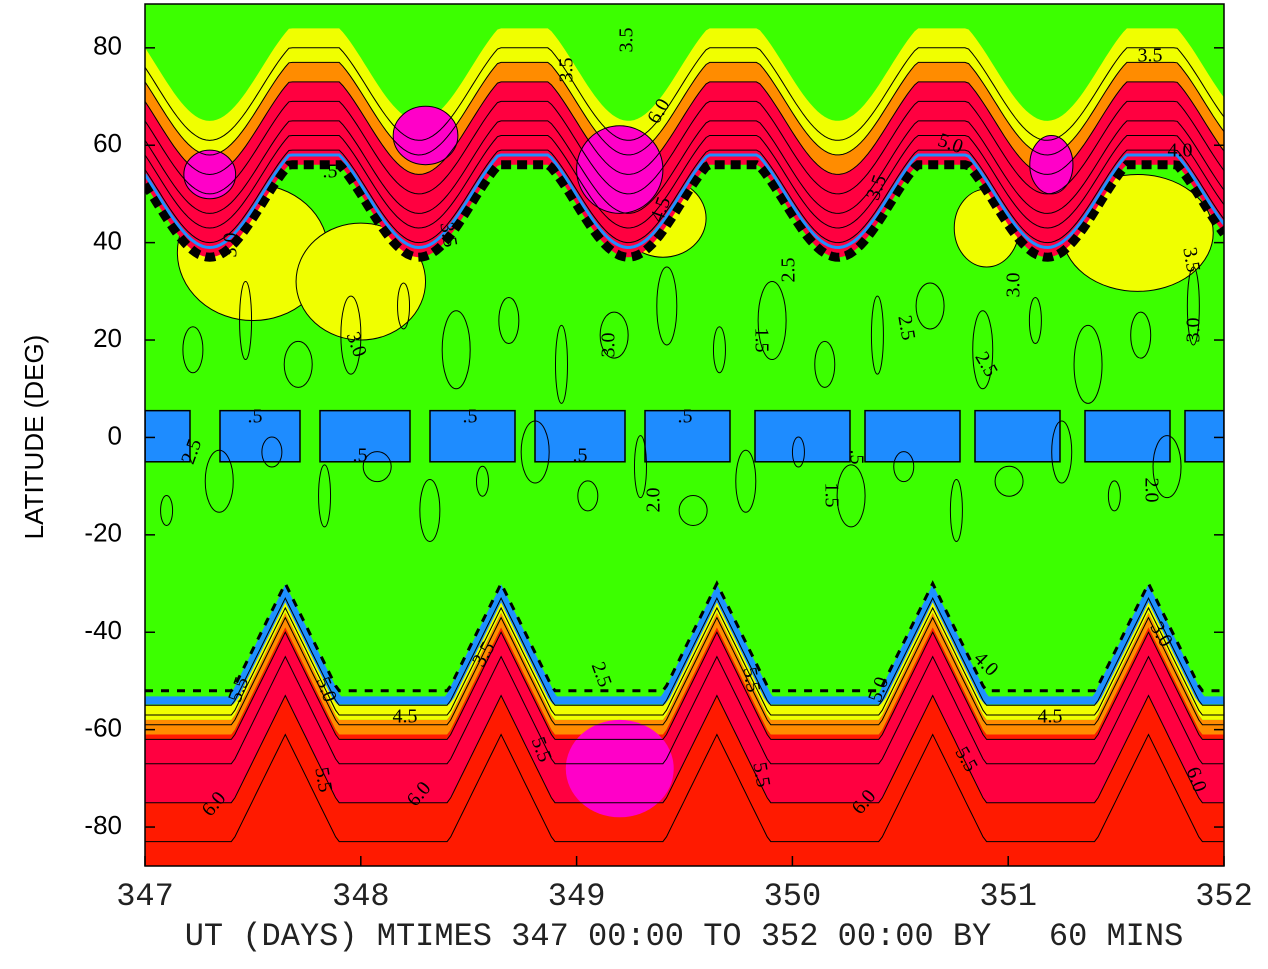  Describe the element at coordinates (789, 270) in the screenshot. I see `contour-label: 2.5` at that location.